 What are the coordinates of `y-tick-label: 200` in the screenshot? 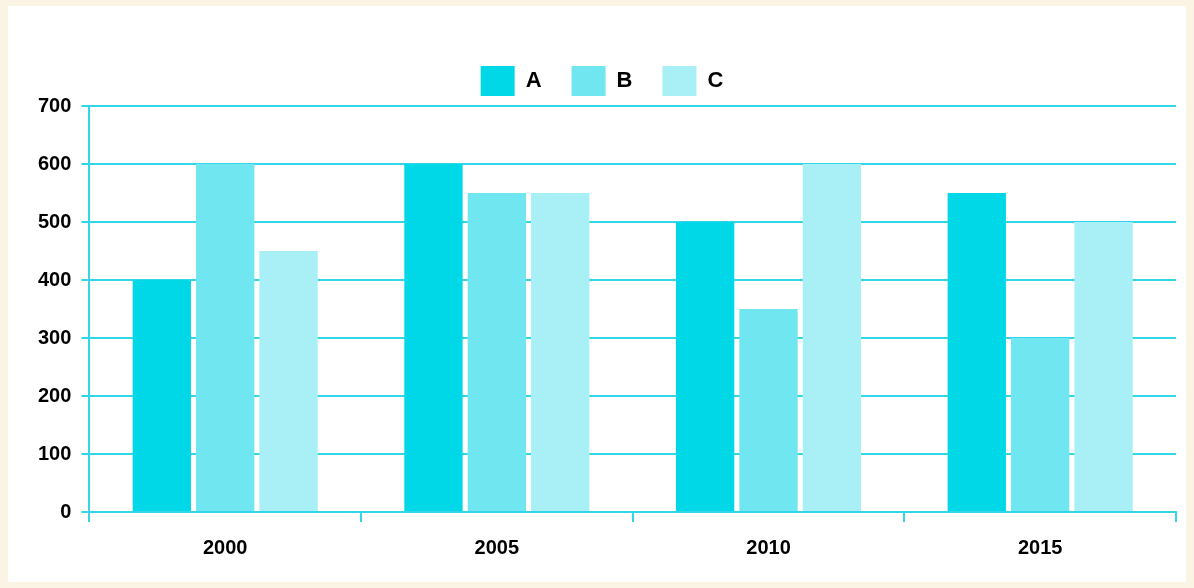 It's located at (54, 394).